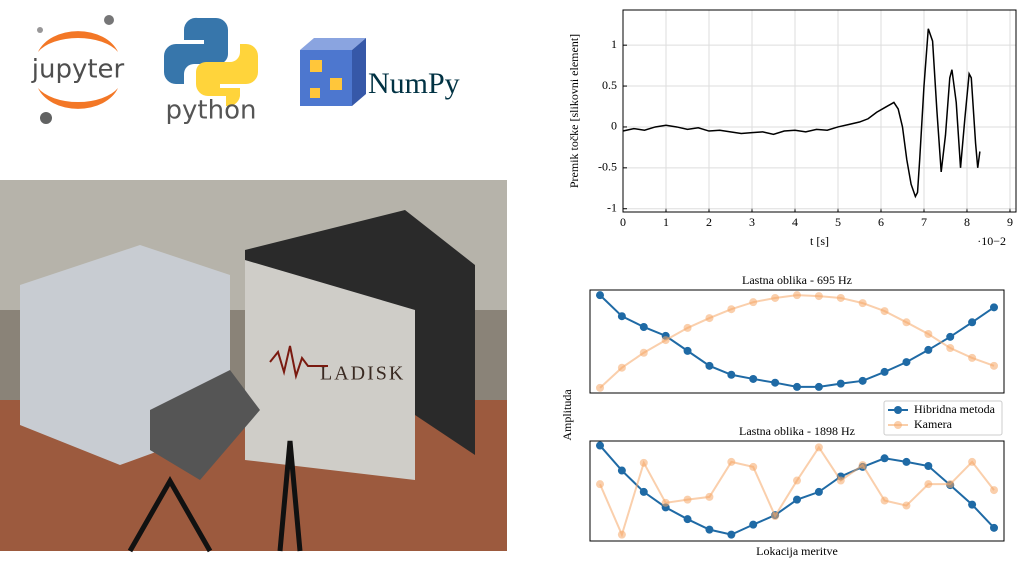 The width and height of the screenshot is (1026, 563). I want to click on y-axis-label: Premik točke [slikovni element], so click(574, 111).